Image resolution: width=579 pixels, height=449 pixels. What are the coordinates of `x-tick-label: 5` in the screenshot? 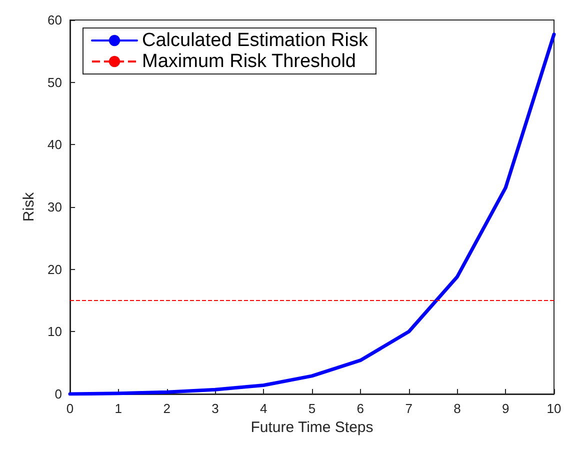 It's located at (312, 408).